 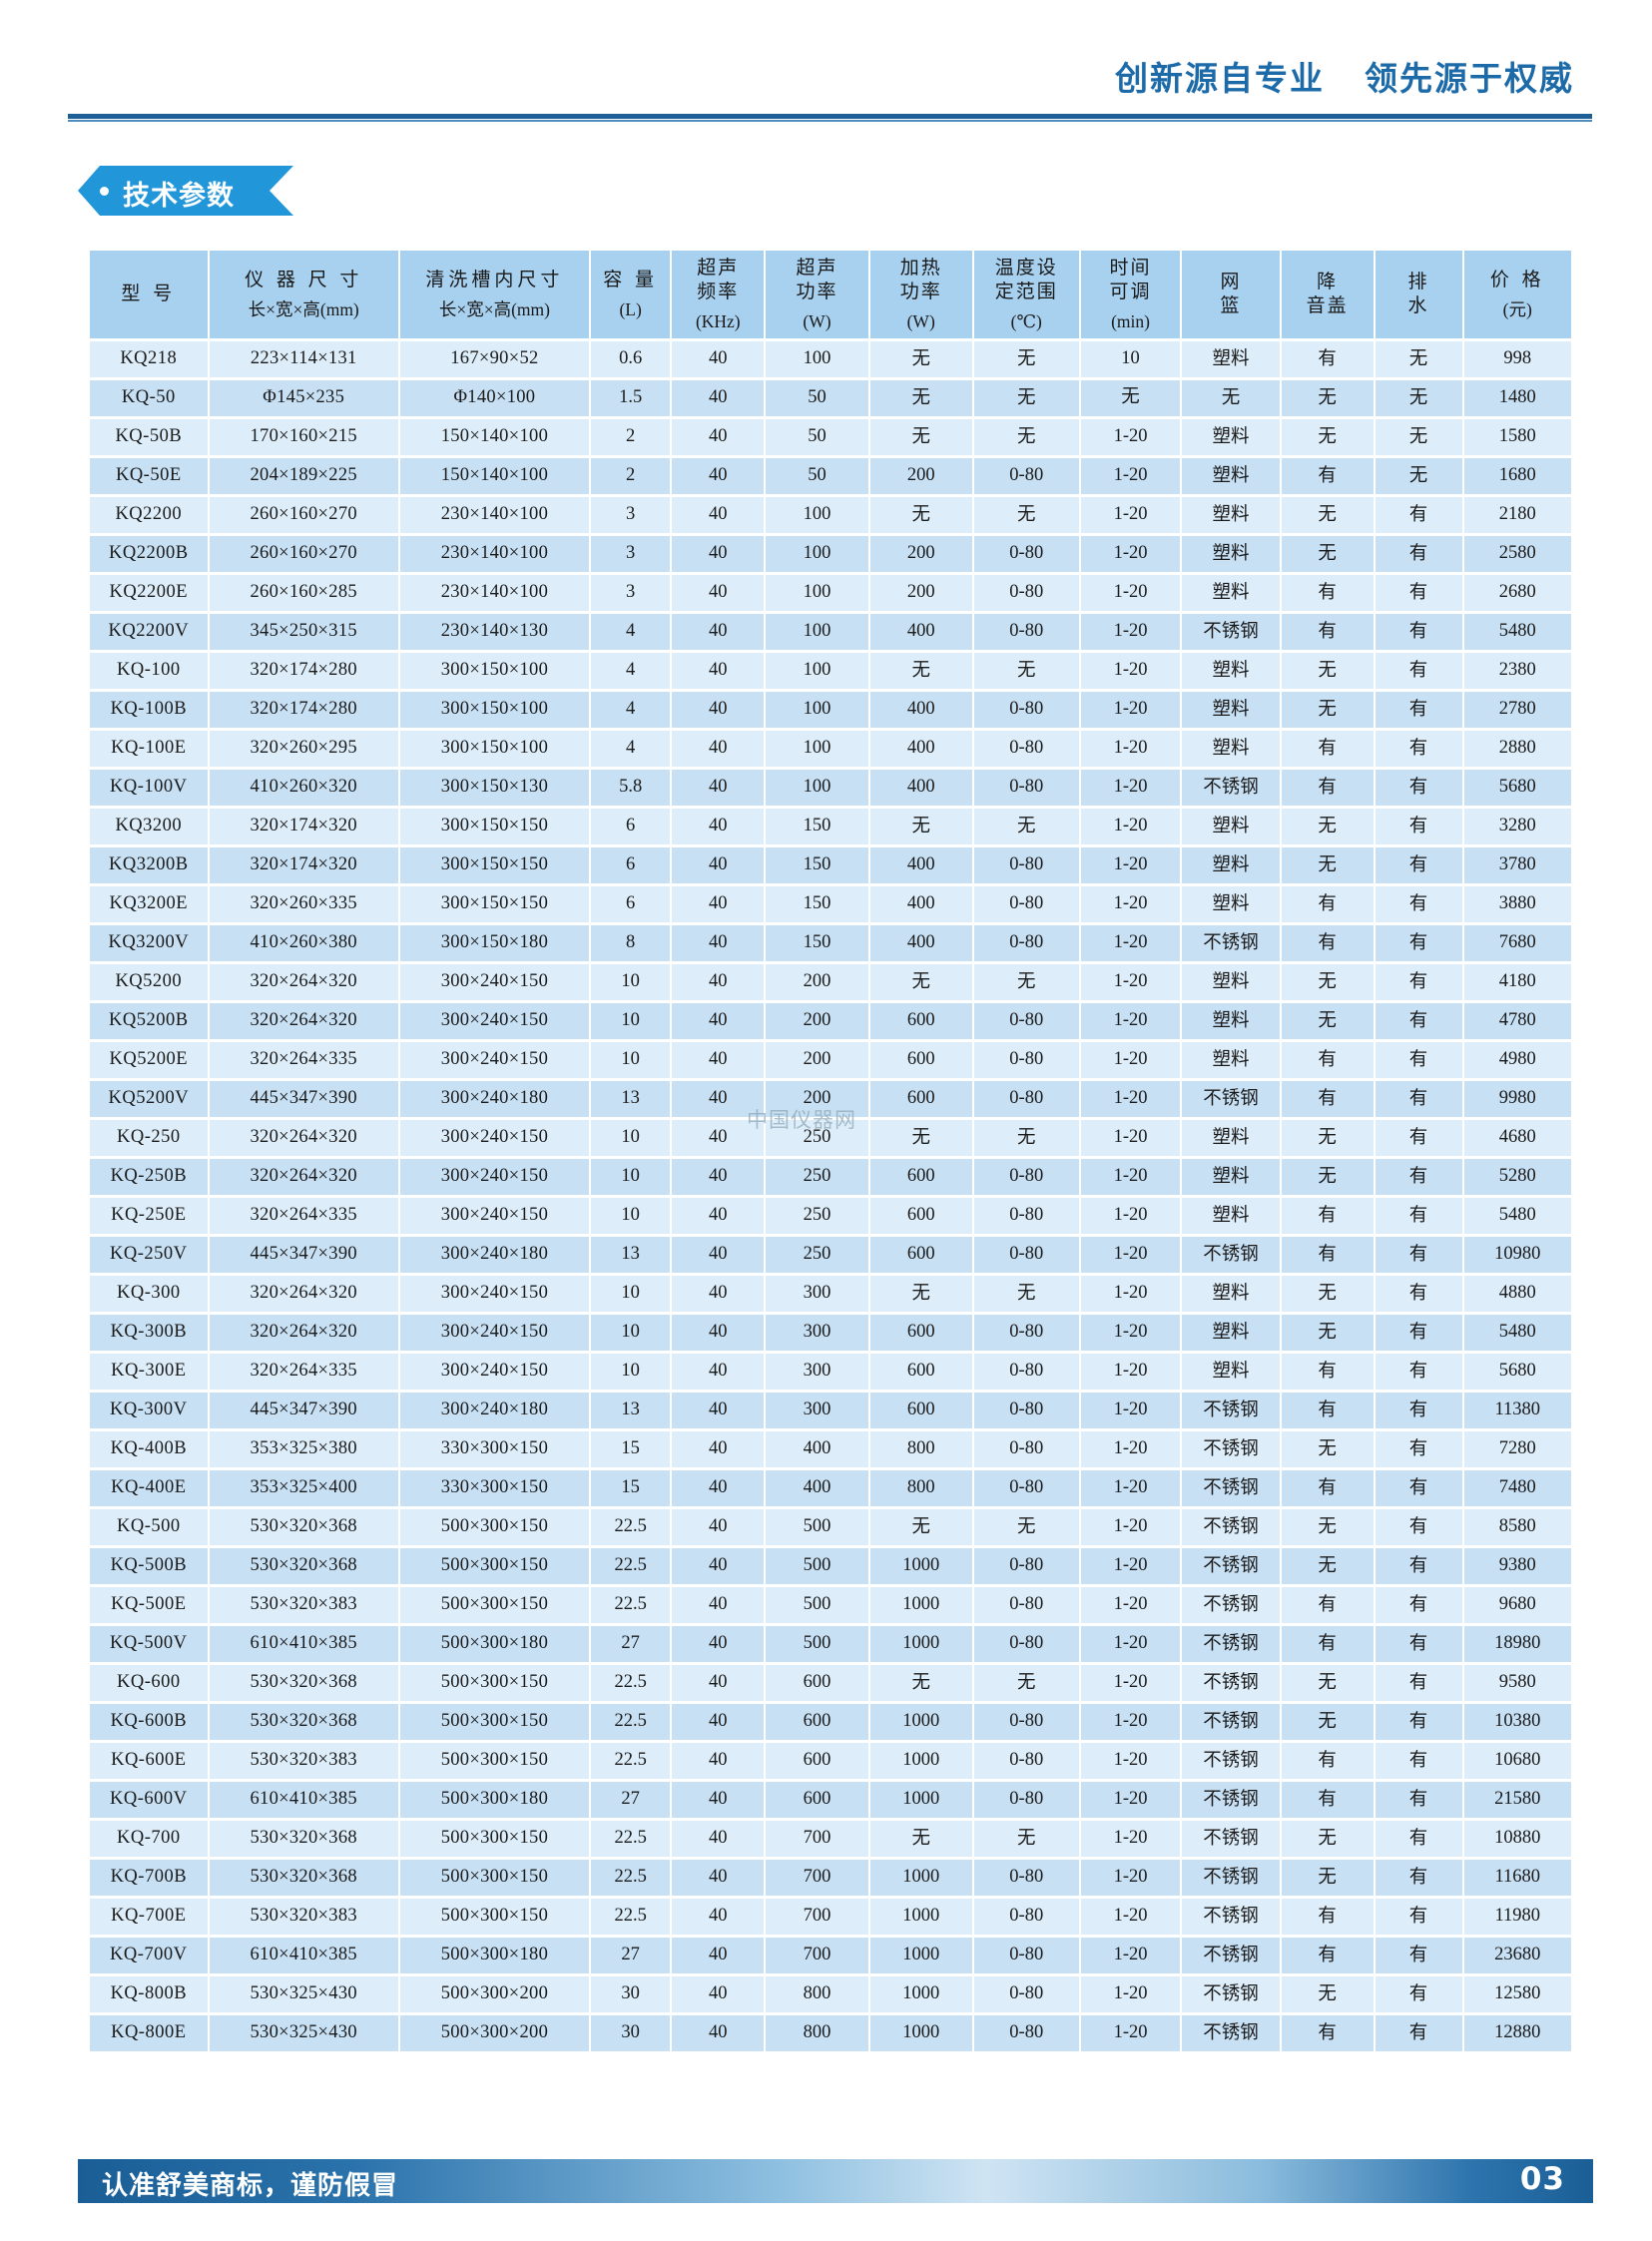 What do you see at coordinates (1517, 710) in the screenshot?
I see `cell-price: 2780` at bounding box center [1517, 710].